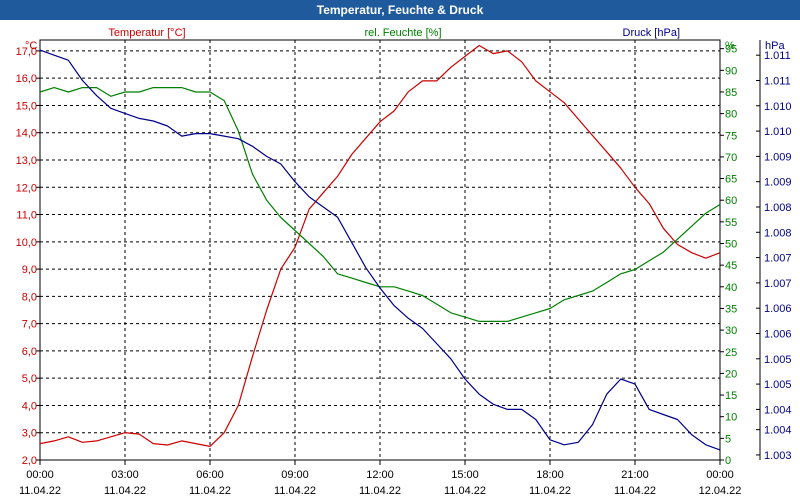 The width and height of the screenshot is (800, 500). What do you see at coordinates (400, 10) in the screenshot?
I see `chart-title: Temperatur, Feuchte & Druck` at bounding box center [400, 10].